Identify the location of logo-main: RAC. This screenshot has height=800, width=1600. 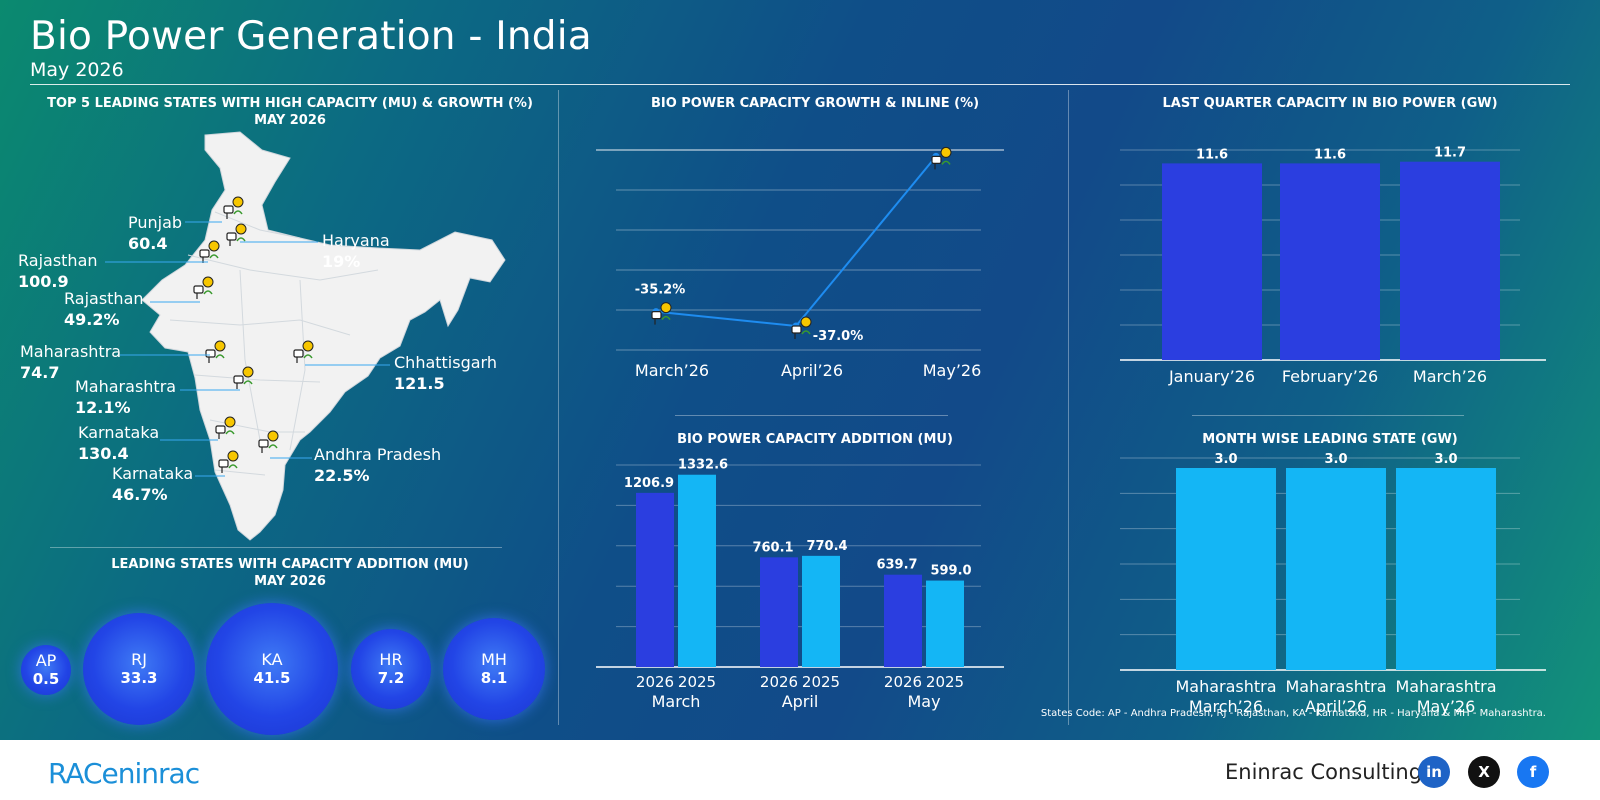
(75, 773).